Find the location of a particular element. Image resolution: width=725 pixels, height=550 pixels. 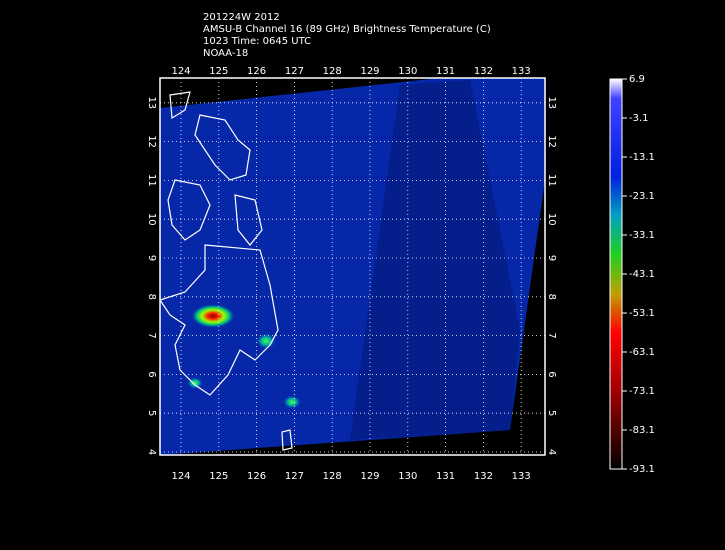

colorbar-label: -33.1 is located at coordinates (642, 235).